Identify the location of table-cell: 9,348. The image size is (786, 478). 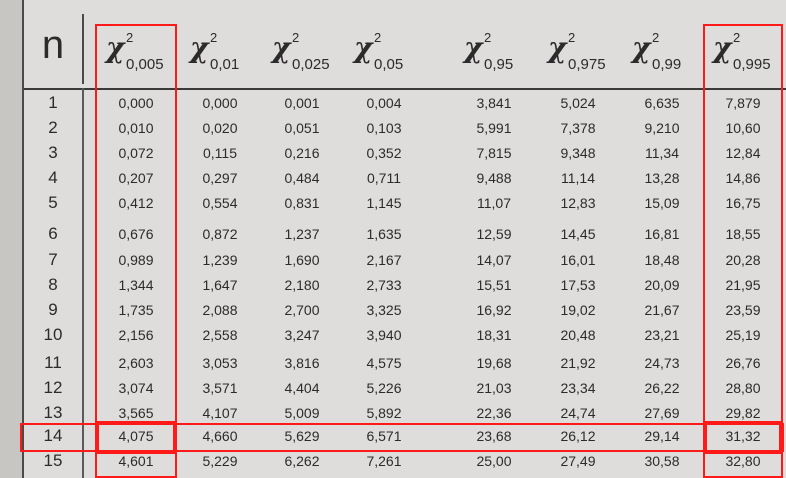
(578, 153).